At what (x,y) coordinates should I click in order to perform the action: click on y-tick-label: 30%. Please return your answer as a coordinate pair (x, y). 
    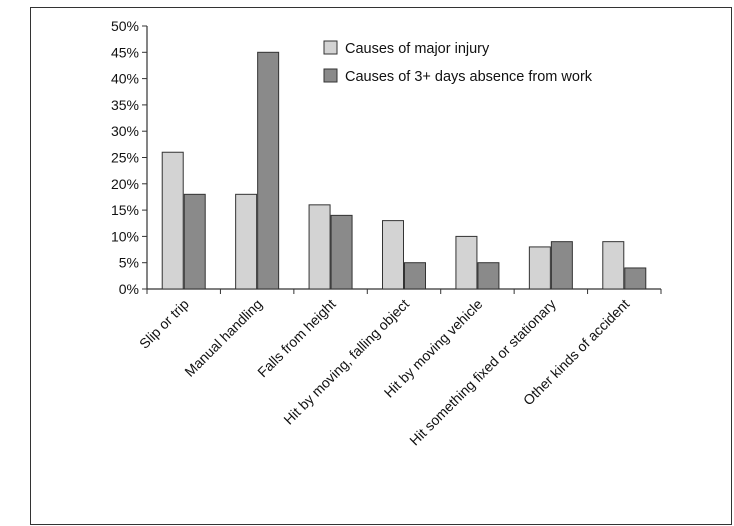
    Looking at the image, I should click on (125, 131).